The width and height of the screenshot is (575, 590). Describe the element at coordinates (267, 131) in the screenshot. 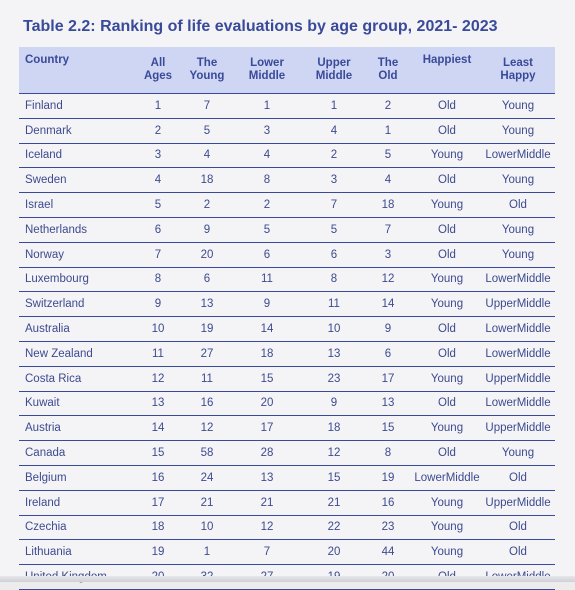

I see `cell-lower-middle: 3` at that location.